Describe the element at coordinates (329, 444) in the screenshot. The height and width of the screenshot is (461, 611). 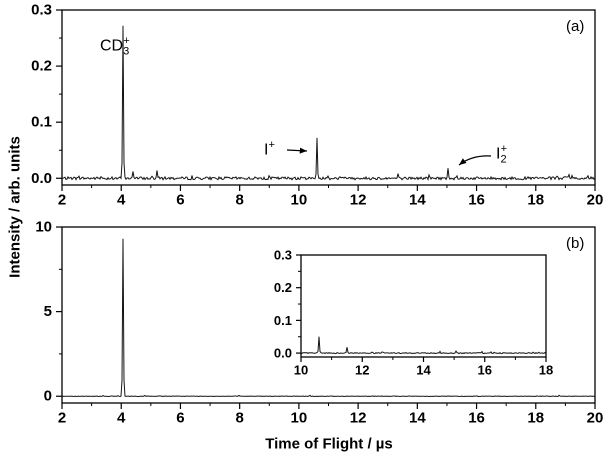
I see `x-axis-title: Time of Flight / µs` at that location.